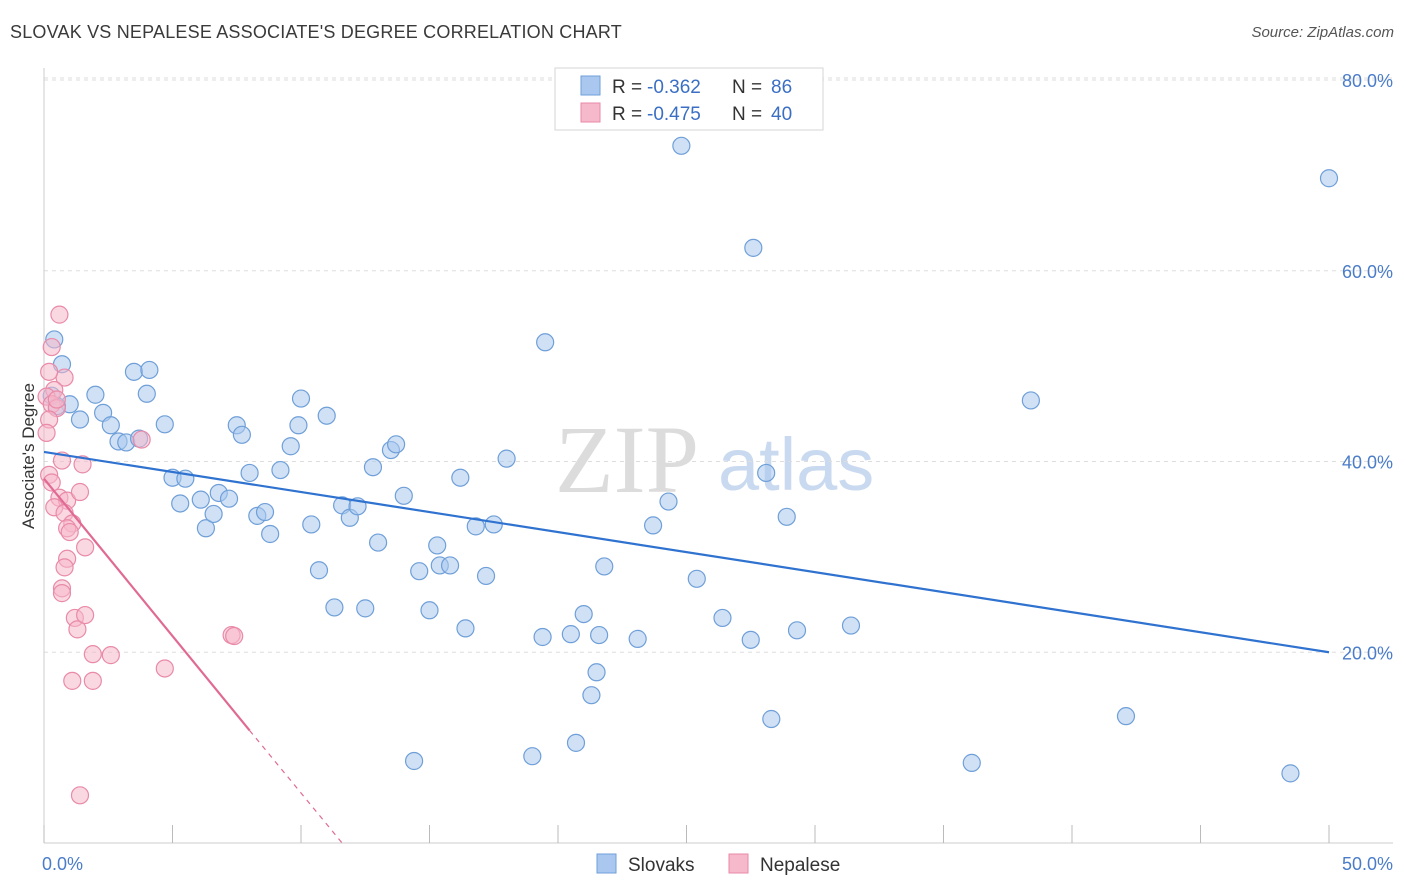  What do you see at coordinates (674, 114) in the screenshot?
I see `legend-r-value-nepalese: -0.475` at bounding box center [674, 114].